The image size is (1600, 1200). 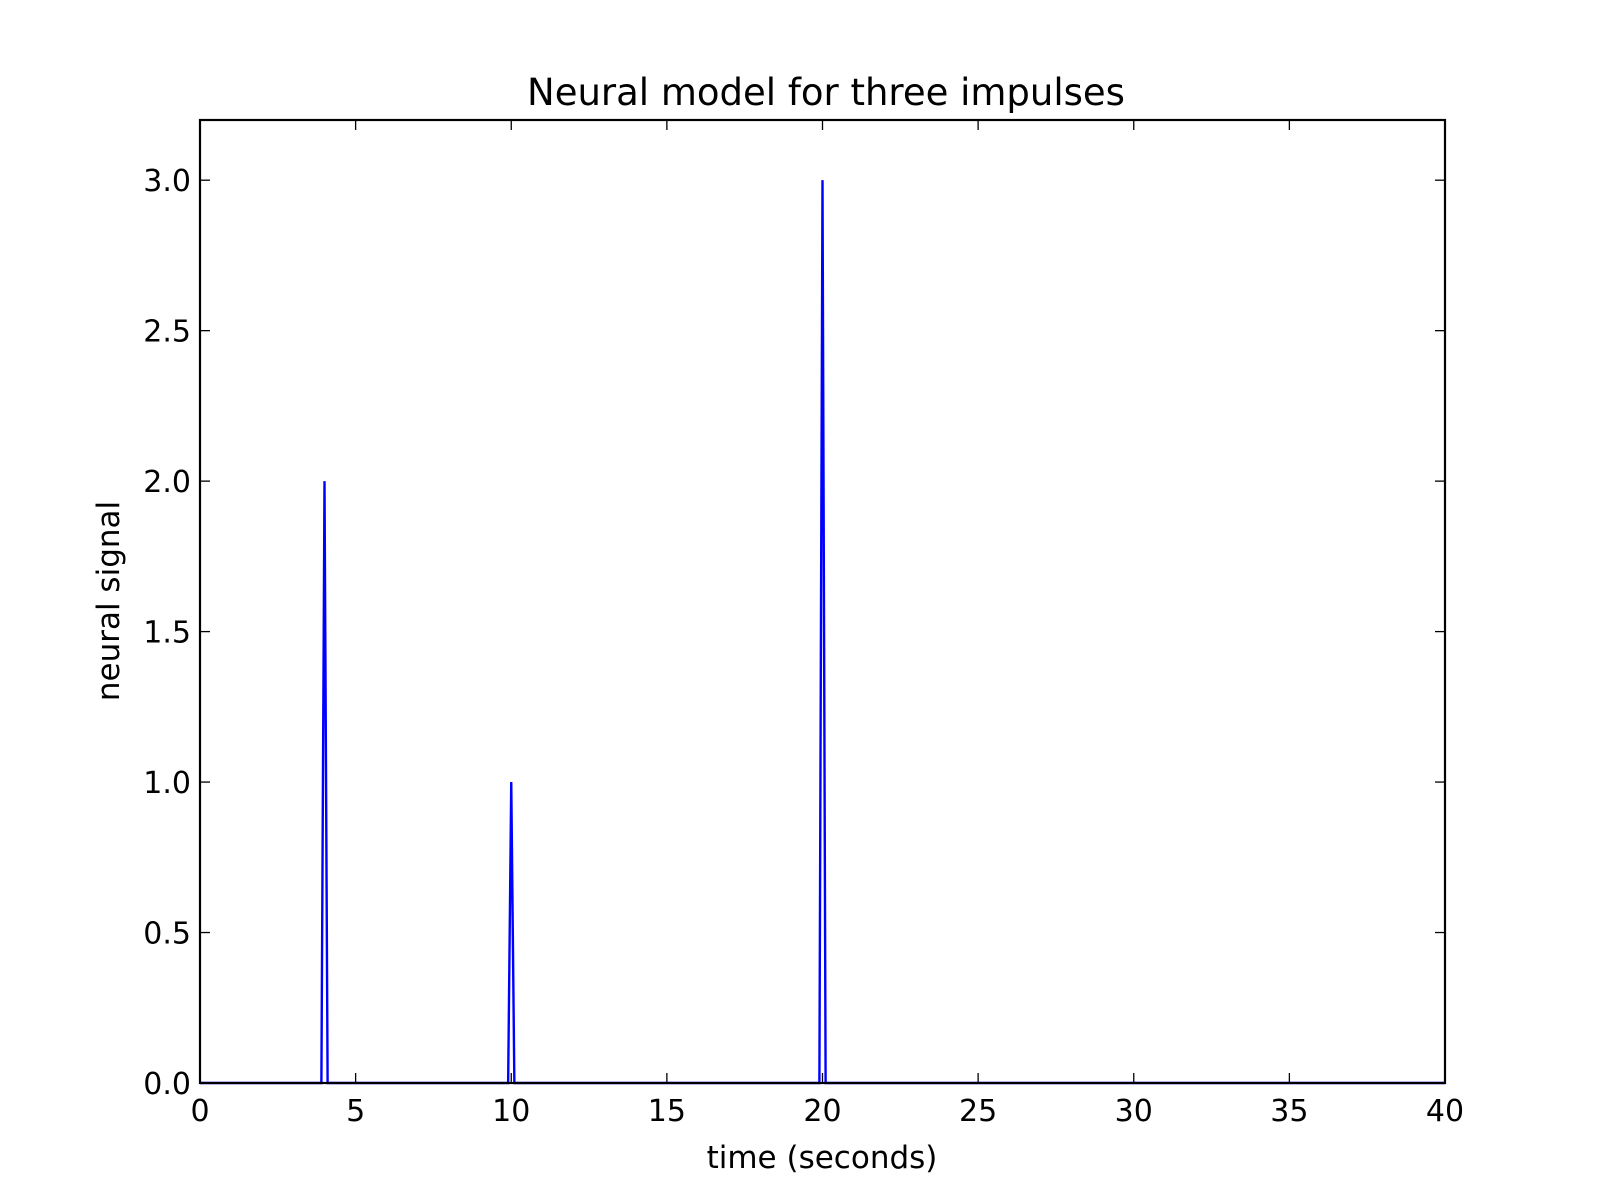 I want to click on chart-title: Neural model for three impulses, so click(x=826, y=92).